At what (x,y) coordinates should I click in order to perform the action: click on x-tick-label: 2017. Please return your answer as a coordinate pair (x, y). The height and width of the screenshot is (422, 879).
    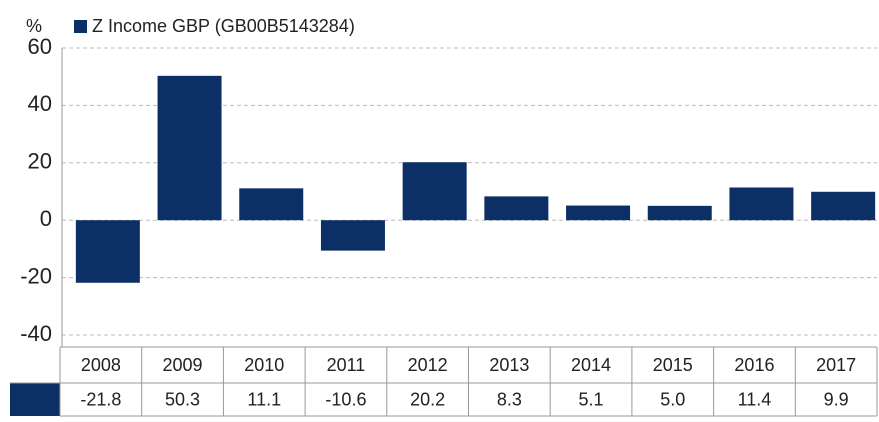
    Looking at the image, I should click on (836, 365).